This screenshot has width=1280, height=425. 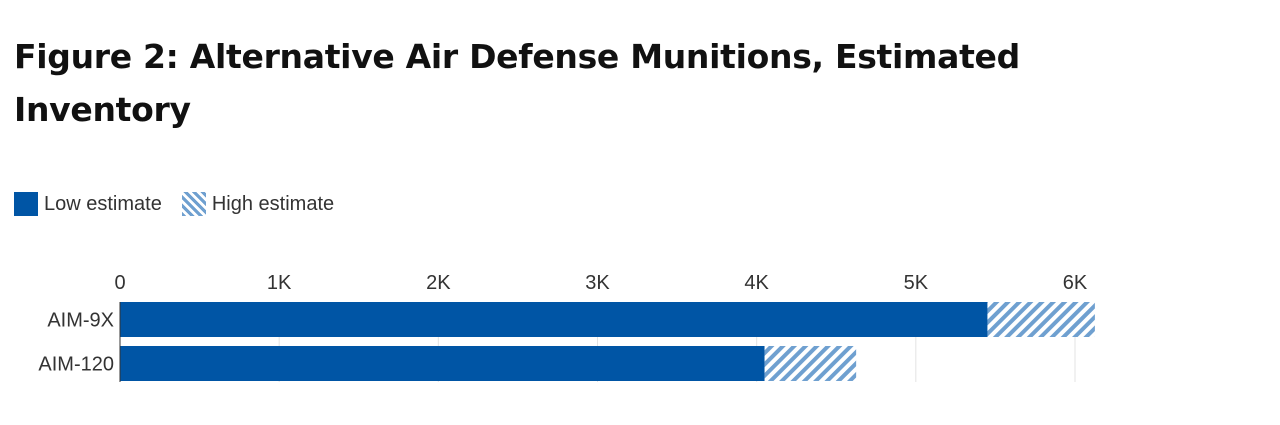 What do you see at coordinates (119, 283) in the screenshot?
I see `x-tick-label: 0` at bounding box center [119, 283].